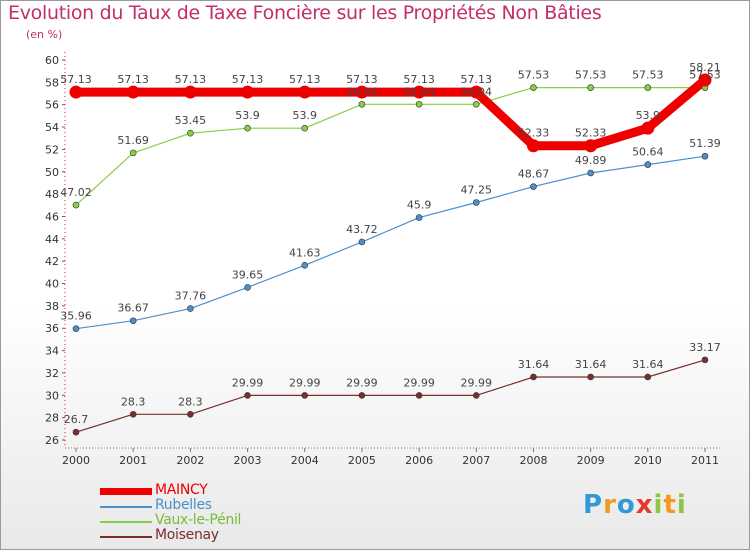 The height and width of the screenshot is (550, 750). What do you see at coordinates (52, 284) in the screenshot?
I see `y-tick-label: 40` at bounding box center [52, 284].